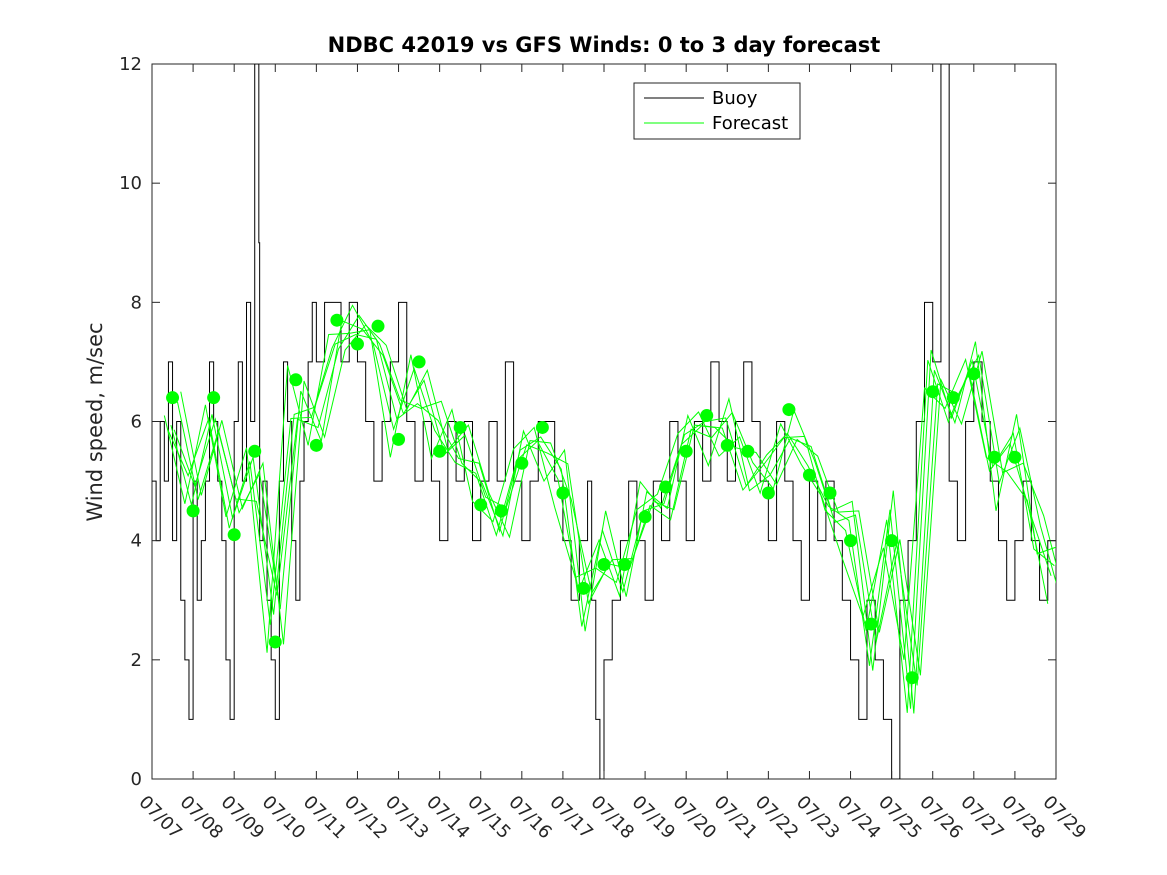 Image resolution: width=1167 pixels, height=875 pixels. What do you see at coordinates (136, 422) in the screenshot?
I see `y-tick-label-6: 6` at bounding box center [136, 422].